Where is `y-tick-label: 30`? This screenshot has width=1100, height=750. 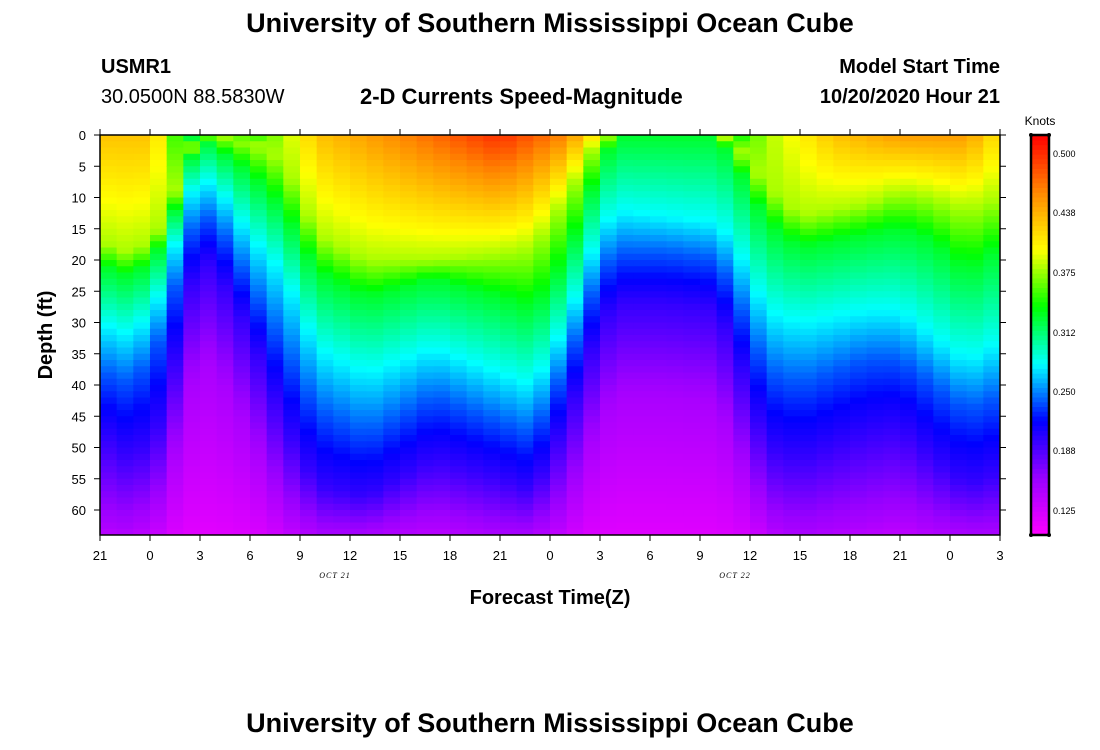 y-tick-label: 30 is located at coordinates (79, 323).